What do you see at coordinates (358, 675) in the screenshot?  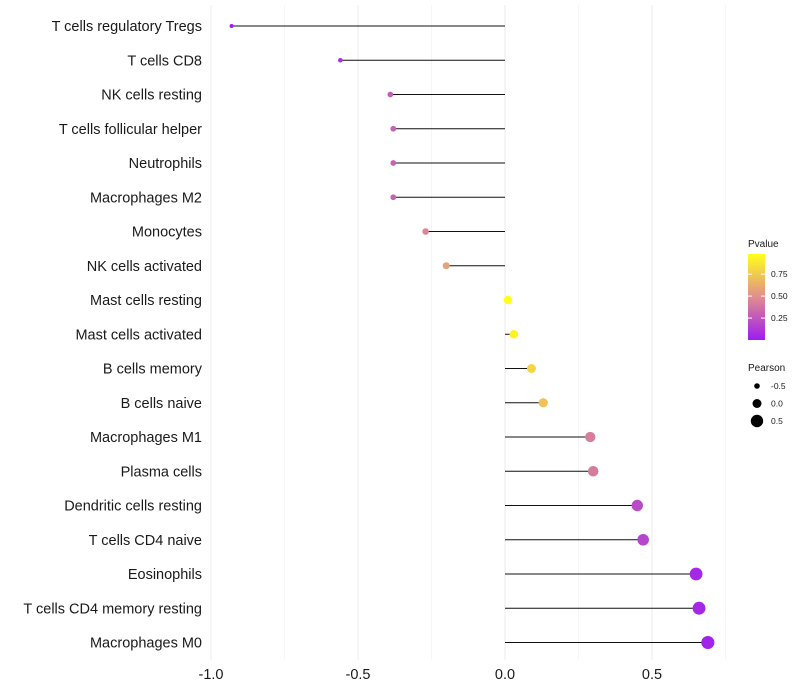 I see `x-tick-label: -0.5` at bounding box center [358, 675].